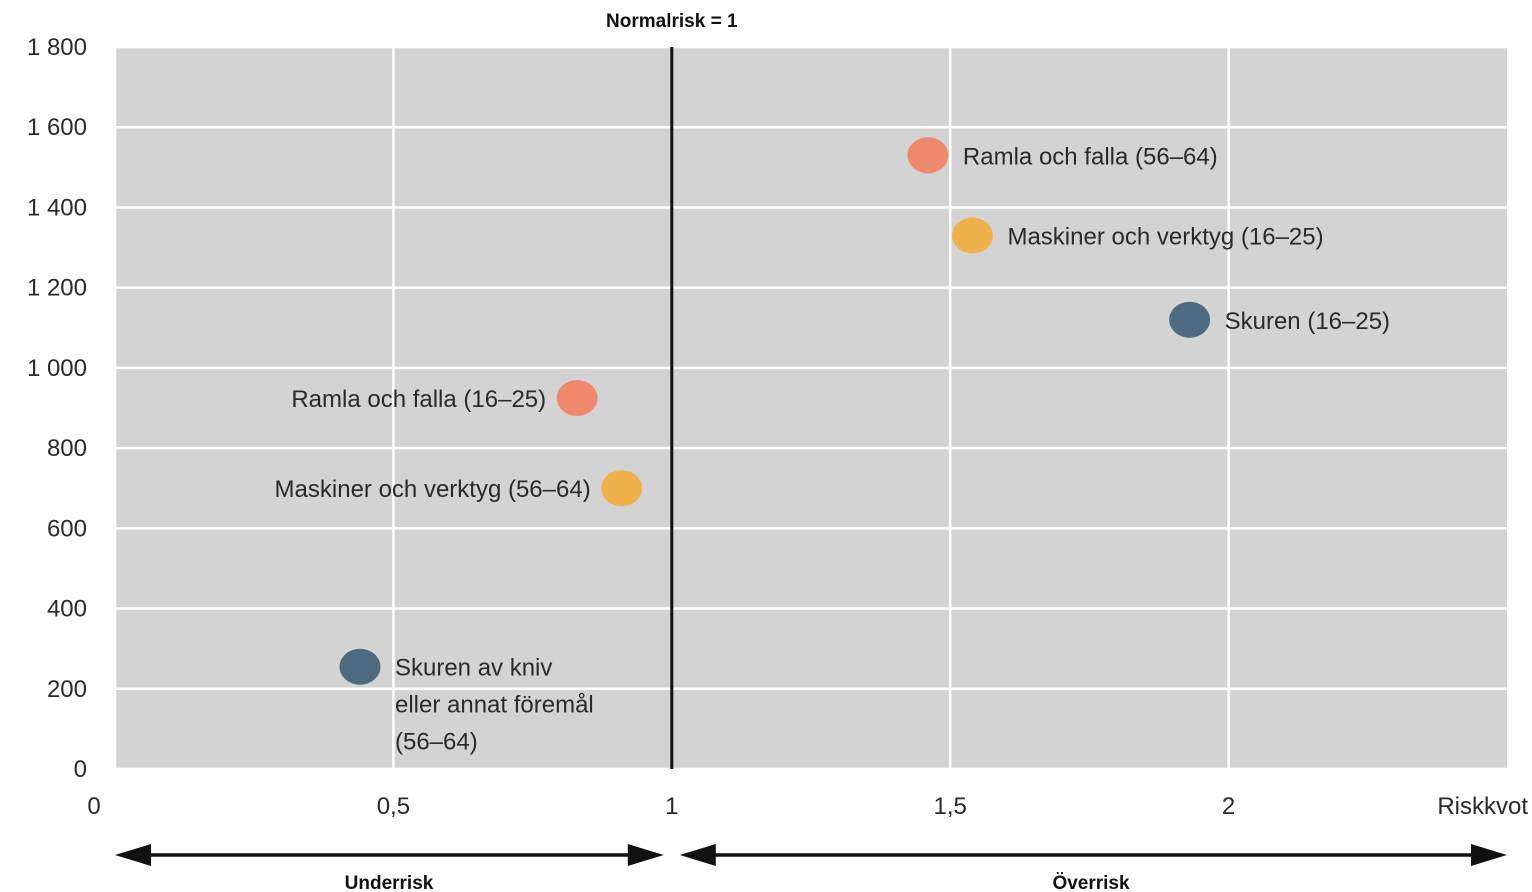  What do you see at coordinates (1307, 321) in the screenshot?
I see `point-label: Skuren (16–25)` at bounding box center [1307, 321].